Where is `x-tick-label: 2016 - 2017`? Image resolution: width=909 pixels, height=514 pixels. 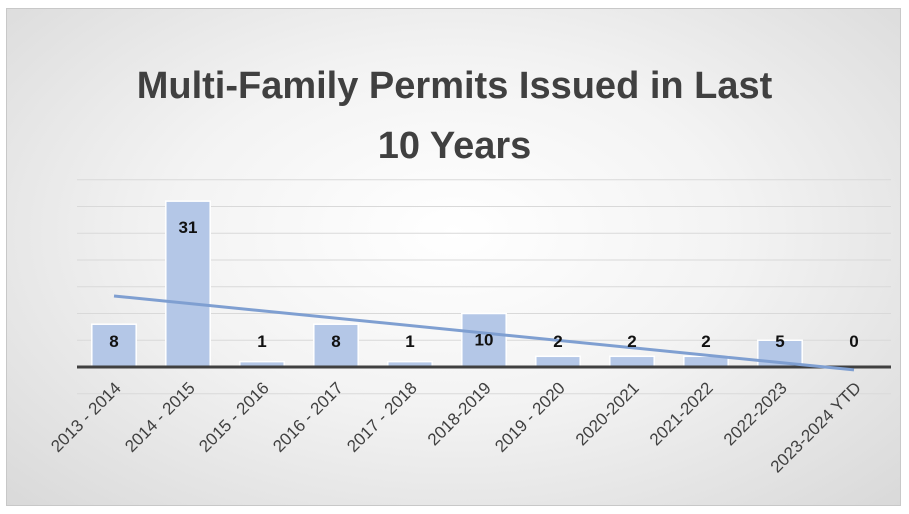 x-tick-label: 2016 - 2017 is located at coordinates (308, 417).